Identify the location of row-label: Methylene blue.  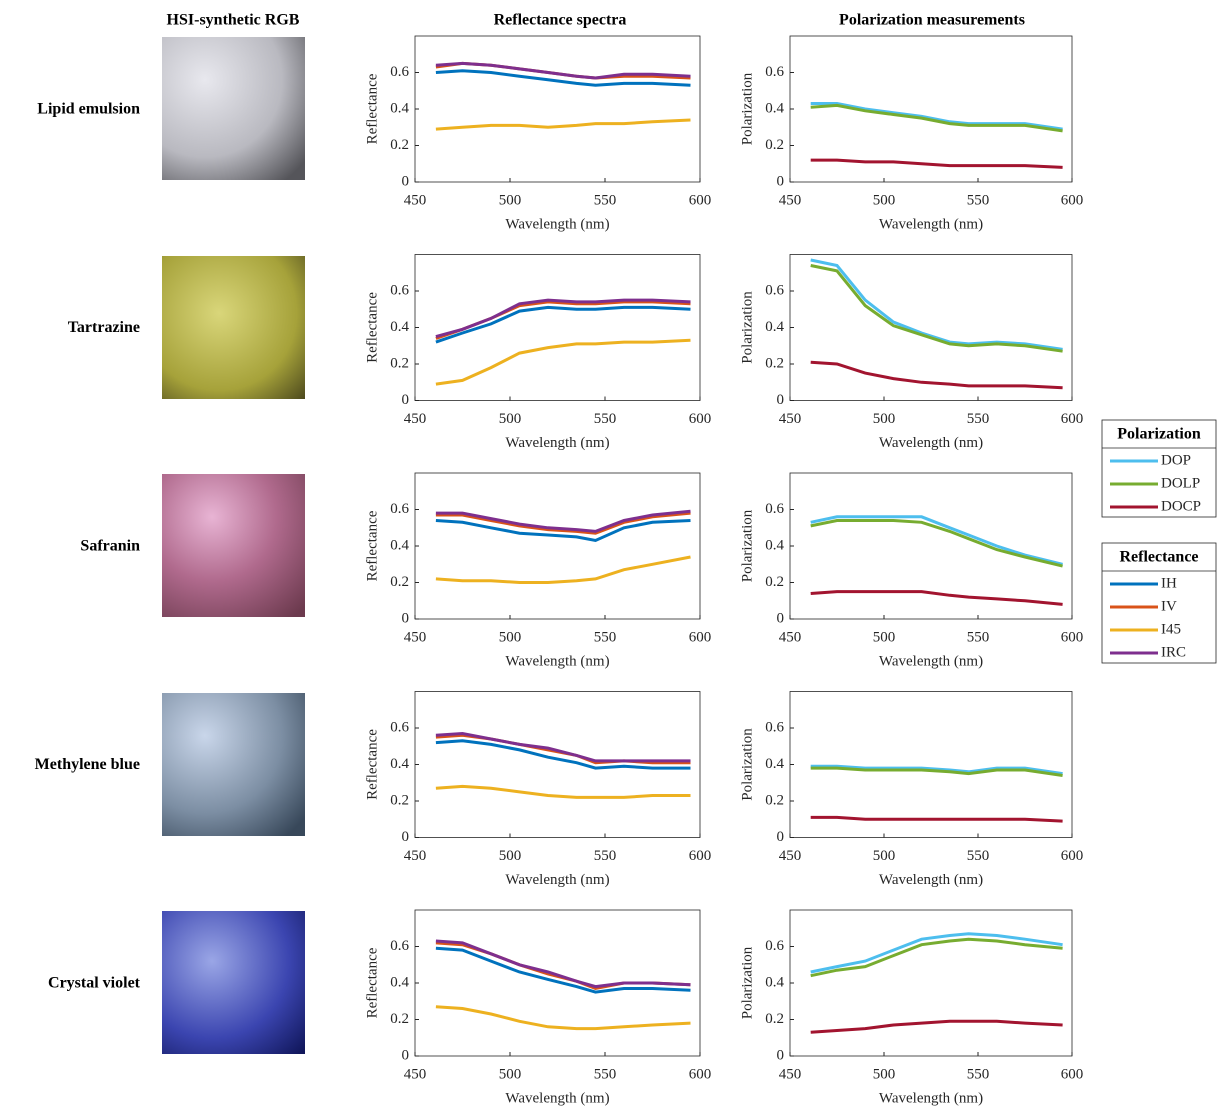
(87, 764).